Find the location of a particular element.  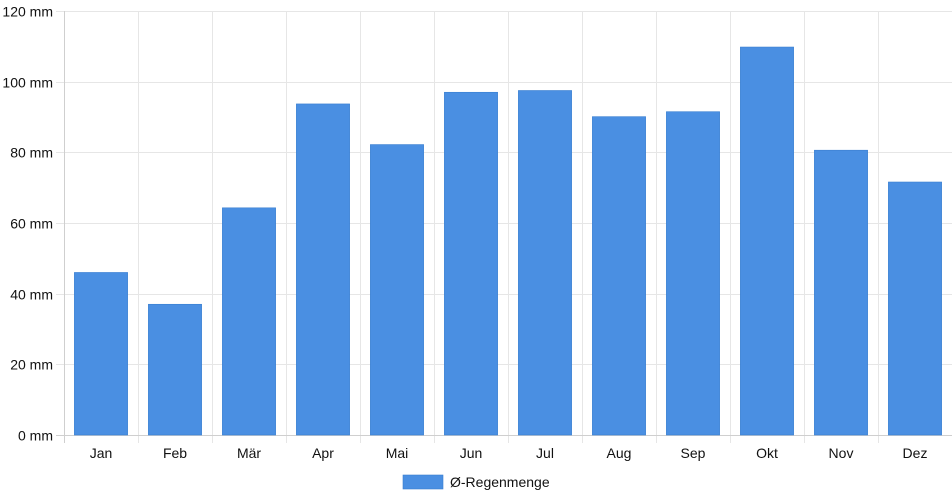

bar-apr is located at coordinates (323, 269).